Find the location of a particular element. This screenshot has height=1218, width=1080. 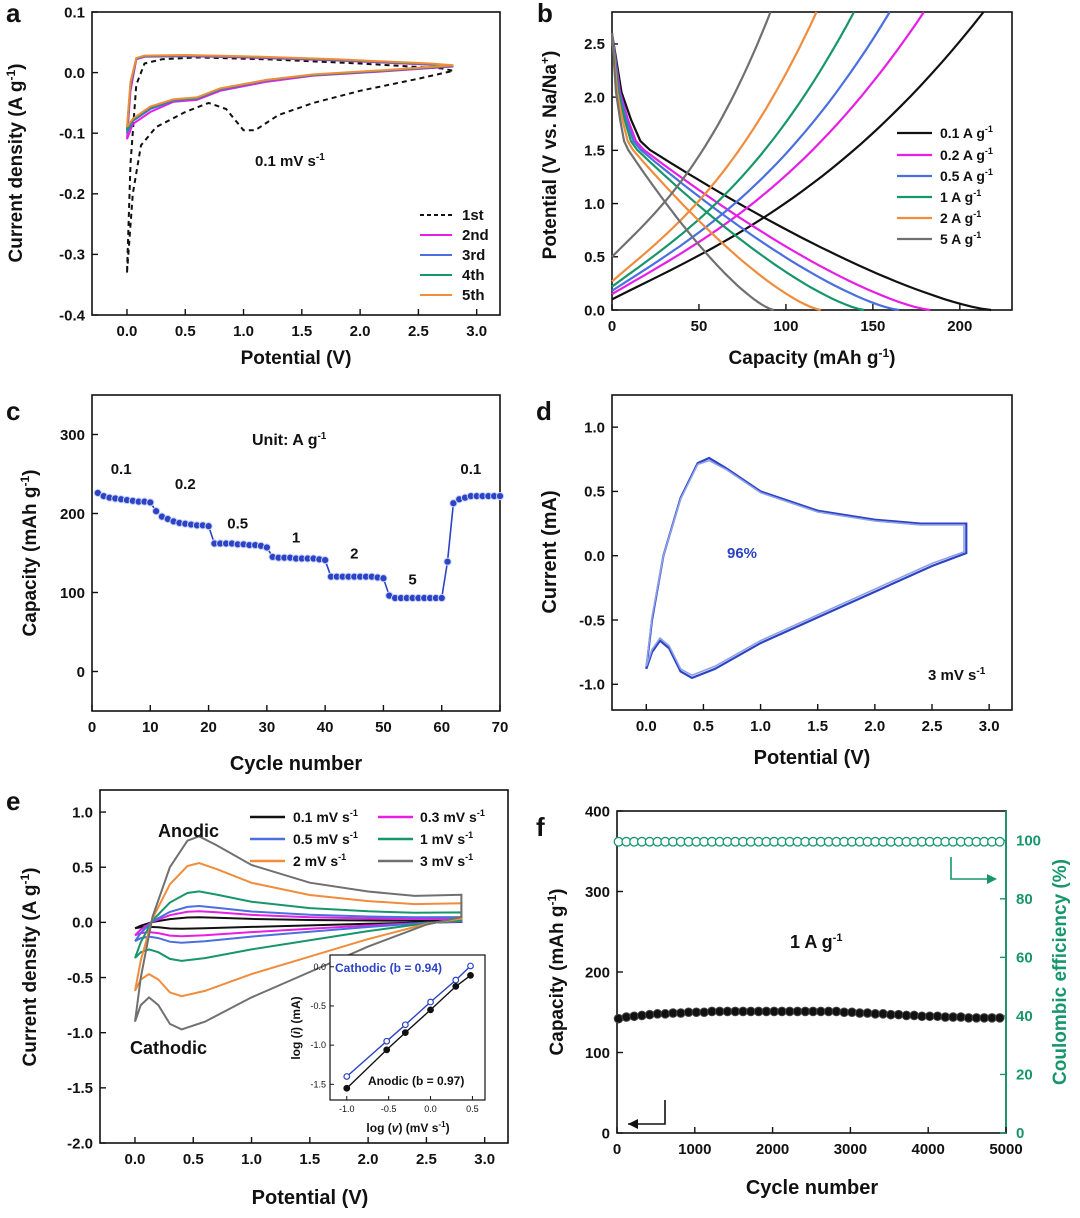

efficiency-axis-arrow is located at coordinates (971, 868).